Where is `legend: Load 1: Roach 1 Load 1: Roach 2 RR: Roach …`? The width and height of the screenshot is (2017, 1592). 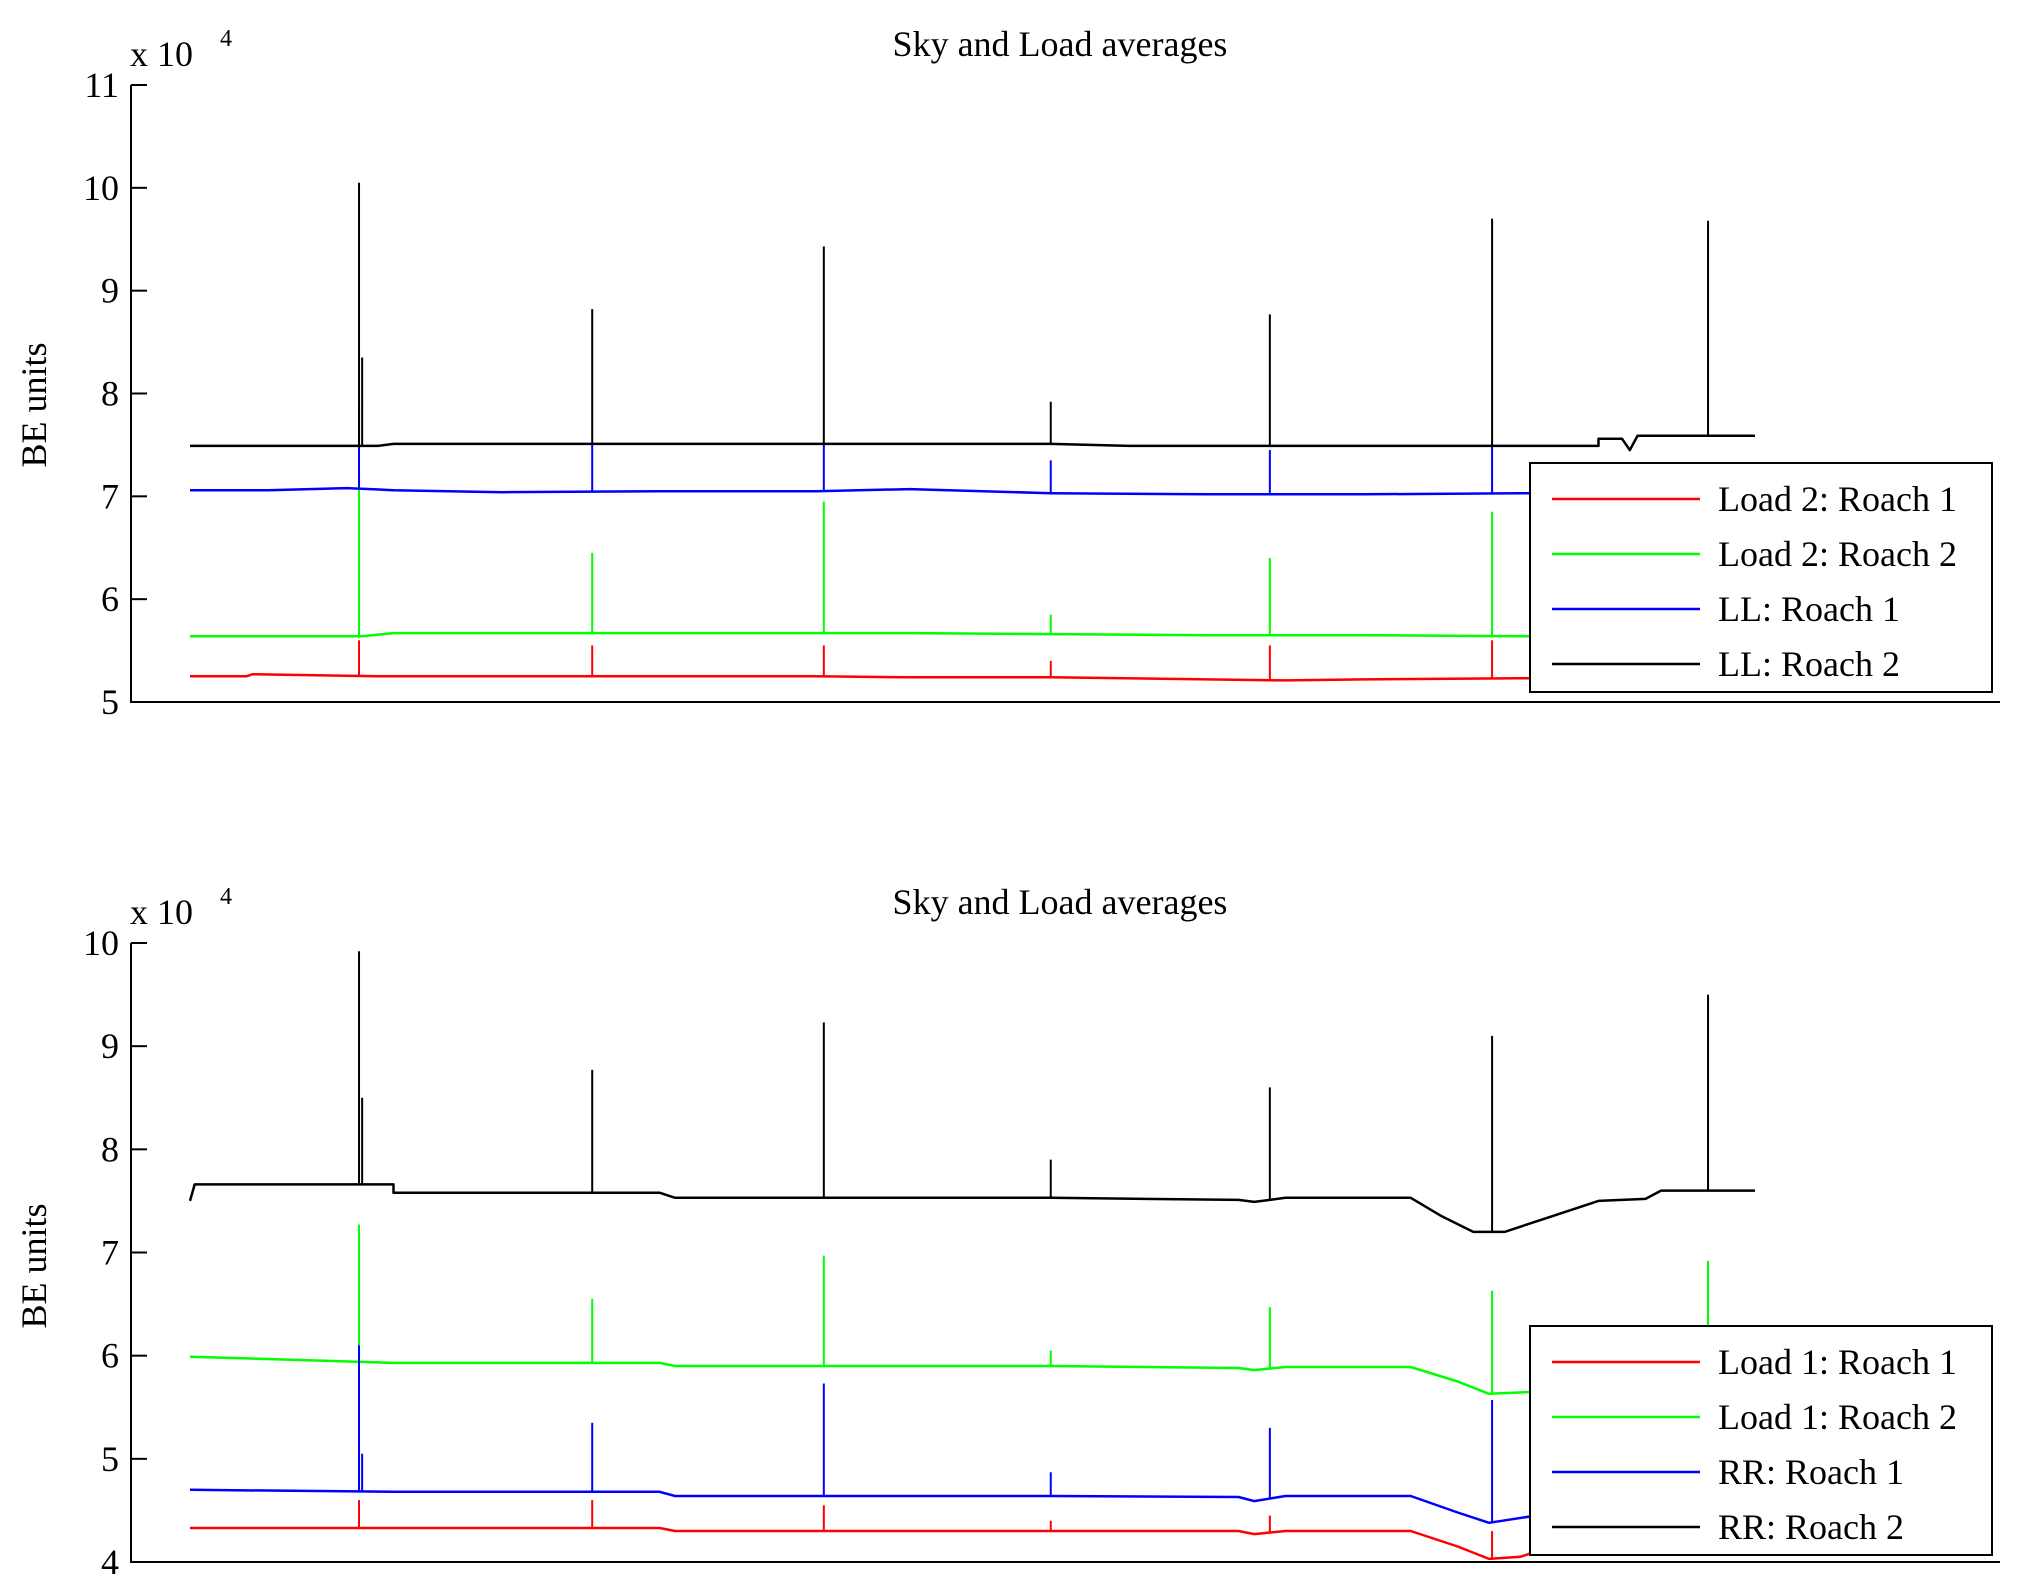
legend: Load 1: Roach 1 Load 1: Roach 2 RR: Roach … is located at coordinates (1761, 1440).